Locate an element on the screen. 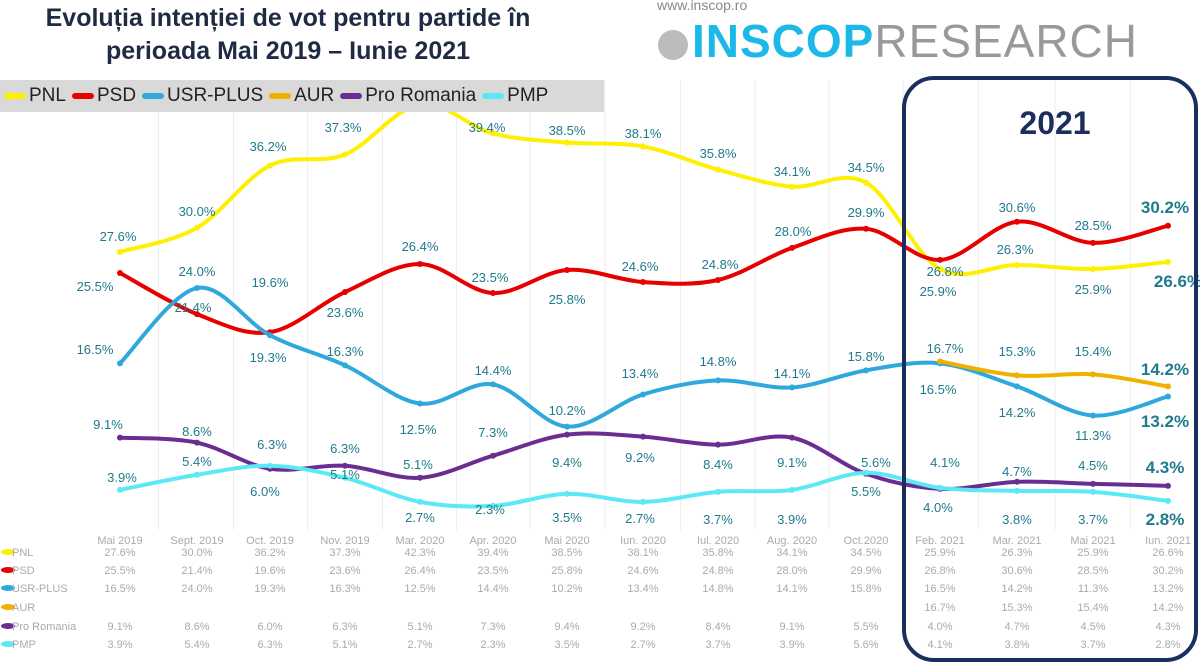 This screenshot has width=1200, height=664. table-cell: 42.3% is located at coordinates (419, 553).